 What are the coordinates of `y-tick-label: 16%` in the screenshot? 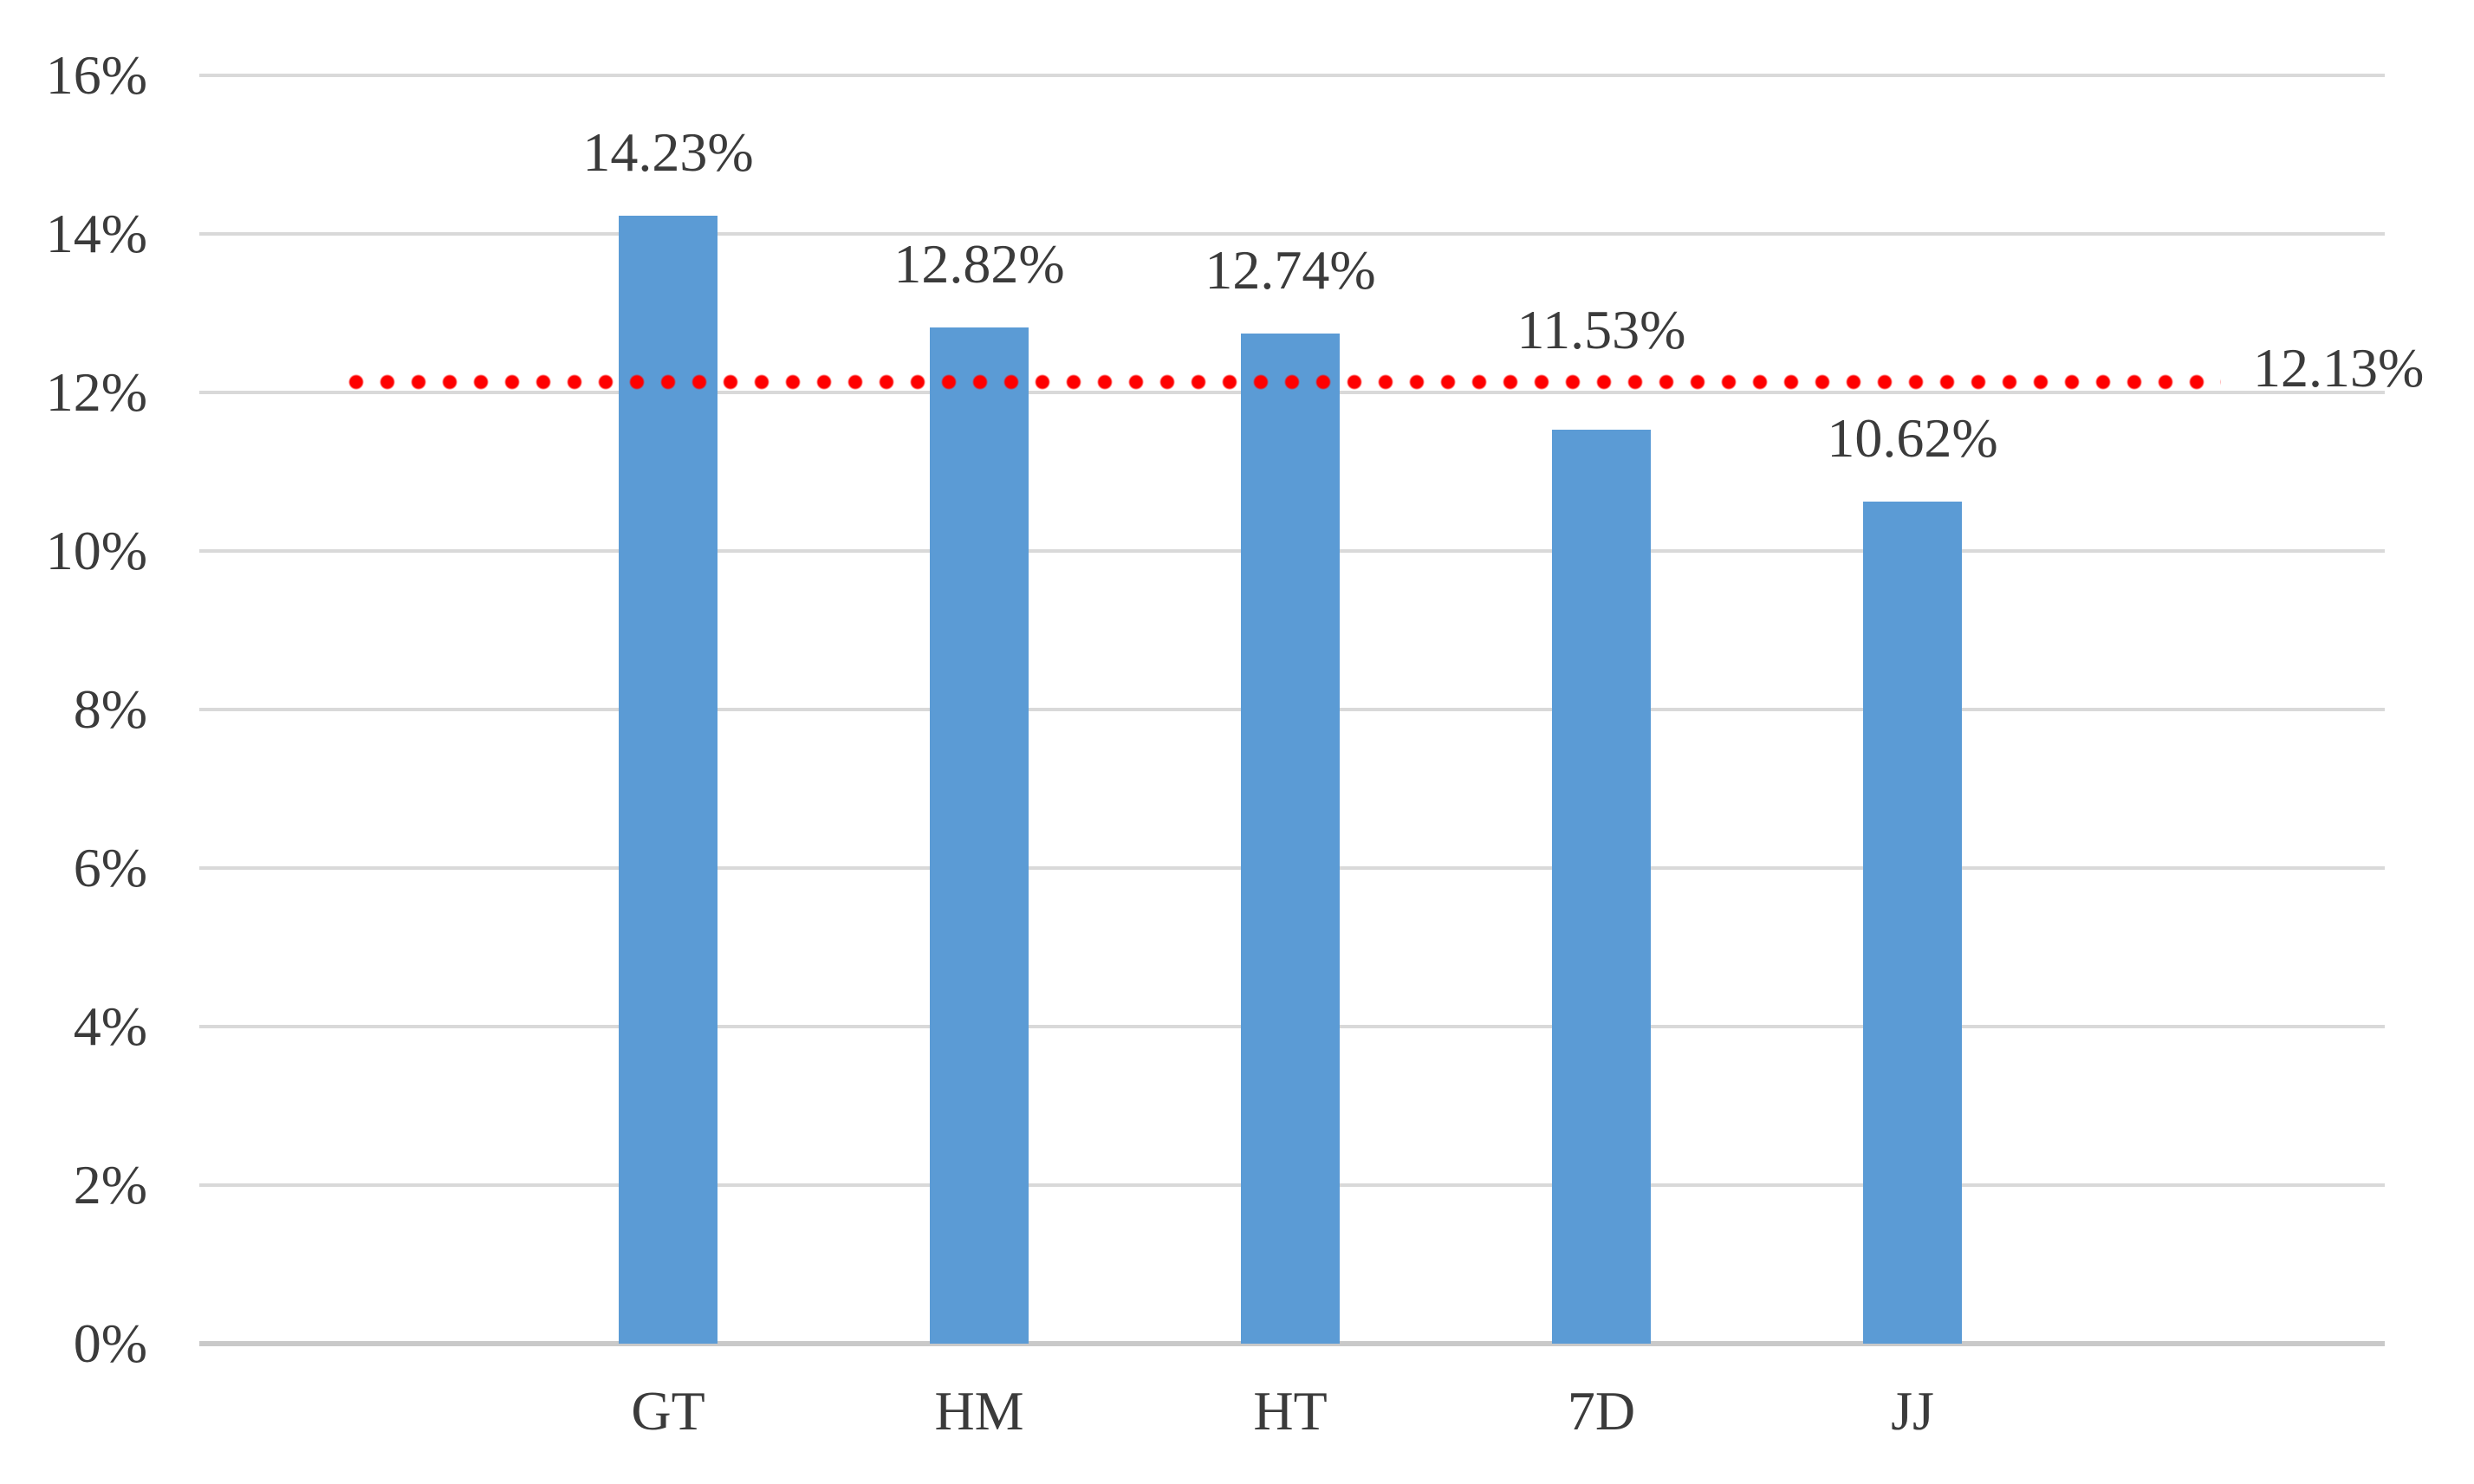 It's located at (96, 75).